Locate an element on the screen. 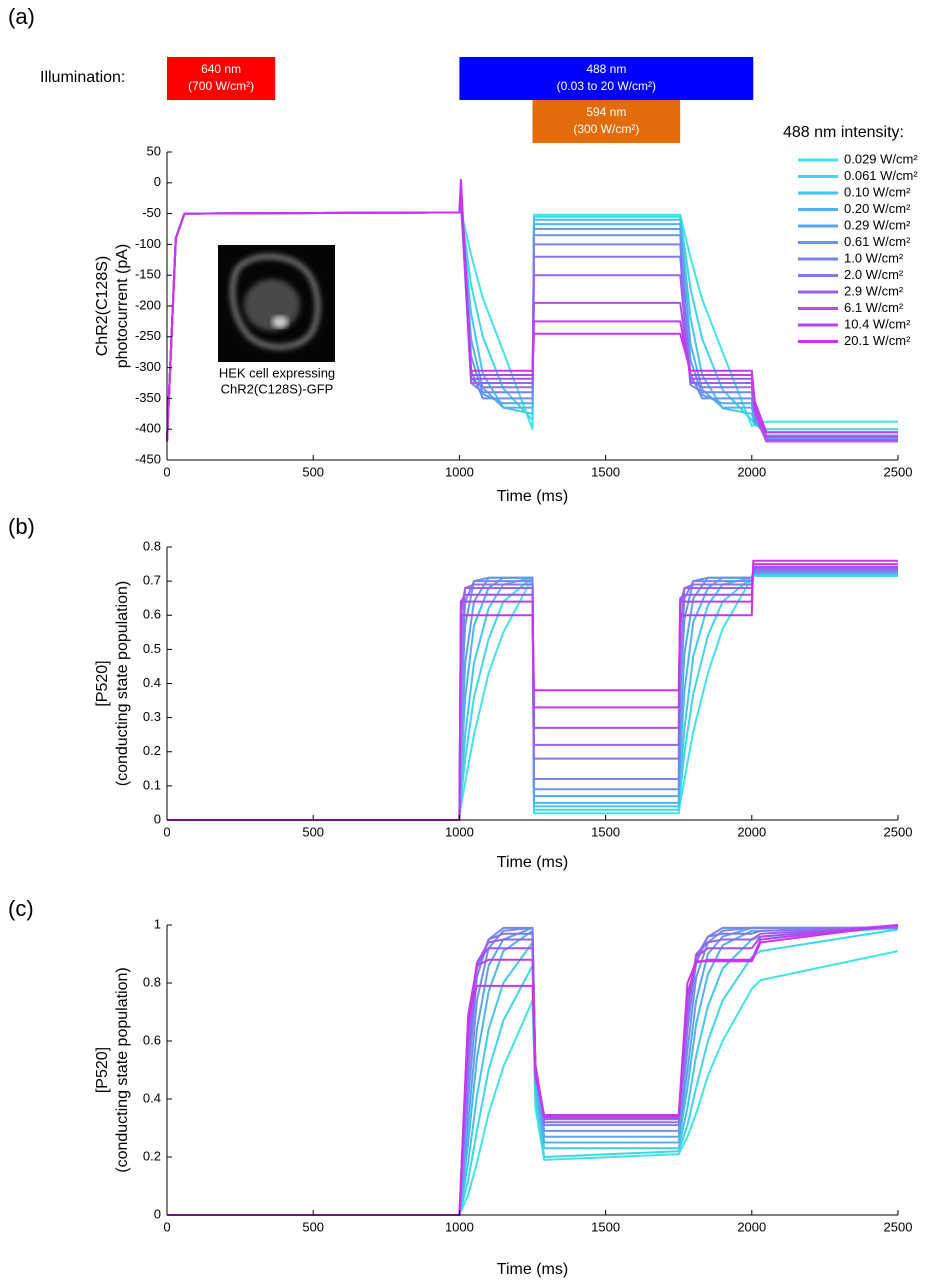 The image size is (930, 1285). illumination-intensity: (0.03 to 20 W/cm²) is located at coordinates (606, 86).